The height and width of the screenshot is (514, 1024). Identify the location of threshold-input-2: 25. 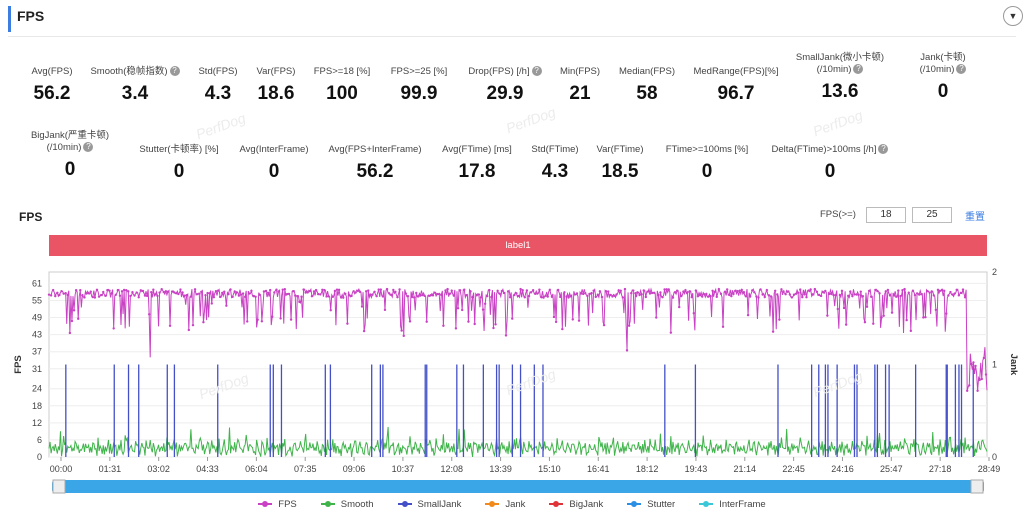
(932, 215).